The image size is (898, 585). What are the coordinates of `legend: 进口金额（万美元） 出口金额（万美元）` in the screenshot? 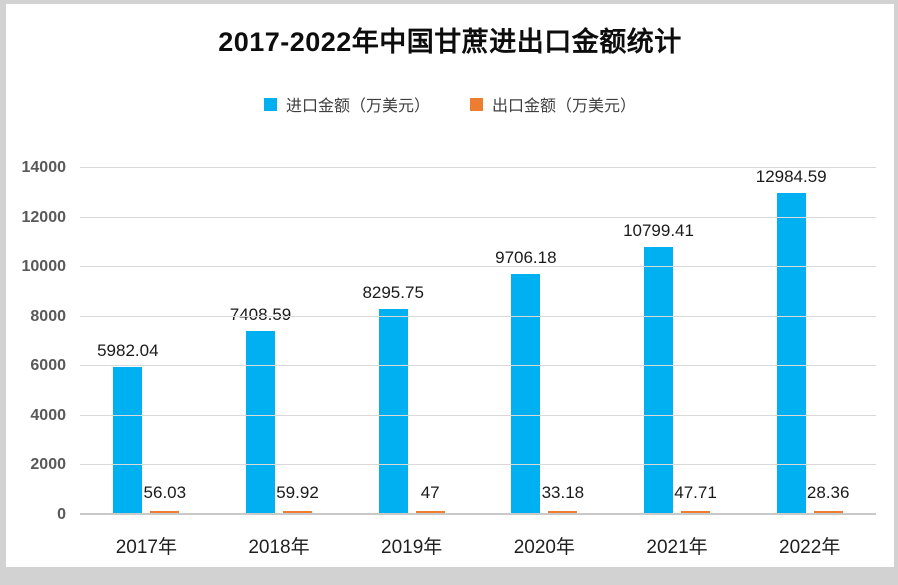 It's located at (450, 104).